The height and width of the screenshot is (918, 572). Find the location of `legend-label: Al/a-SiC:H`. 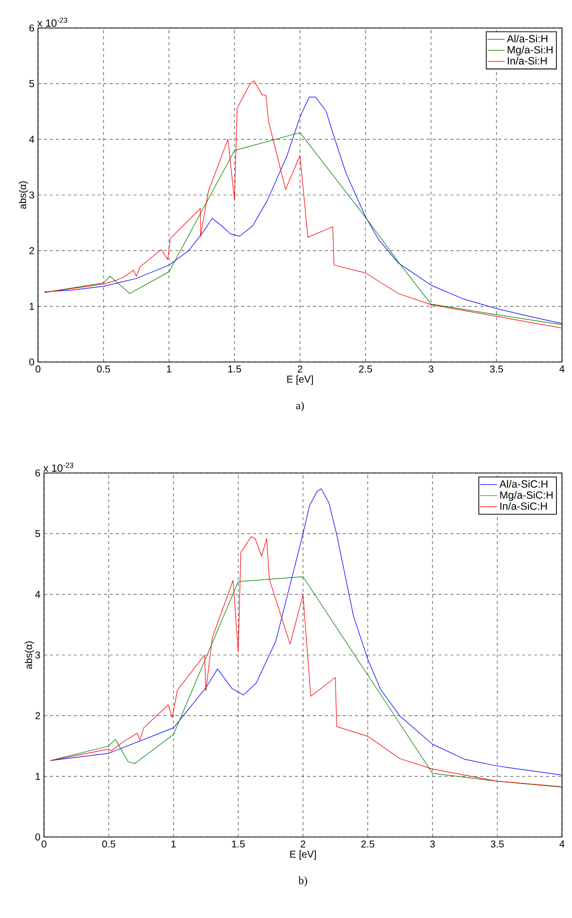

legend-label: Al/a-SiC:H is located at coordinates (523, 484).